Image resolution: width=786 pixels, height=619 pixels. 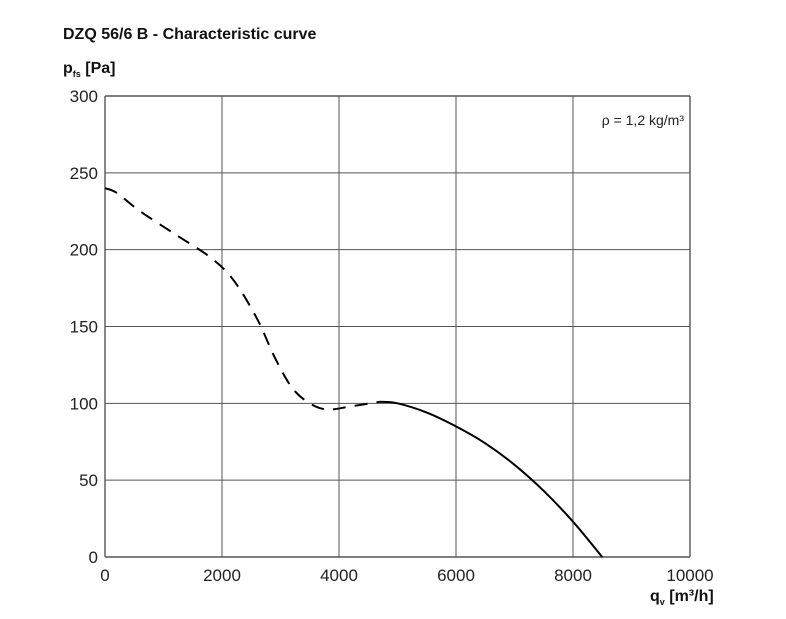 I want to click on y-tick-label: 50, so click(x=88, y=480).